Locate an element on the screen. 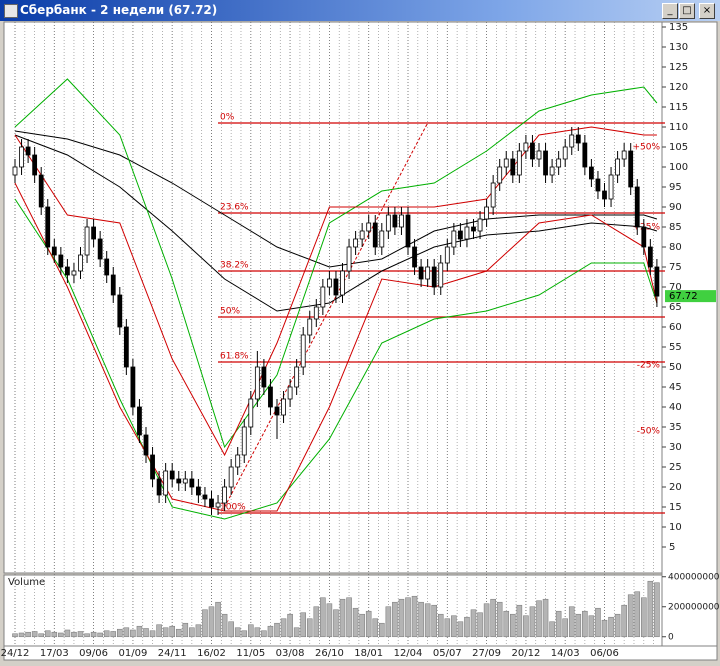 This screenshot has height=666, width=720. fib-label: 50% is located at coordinates (230, 312).